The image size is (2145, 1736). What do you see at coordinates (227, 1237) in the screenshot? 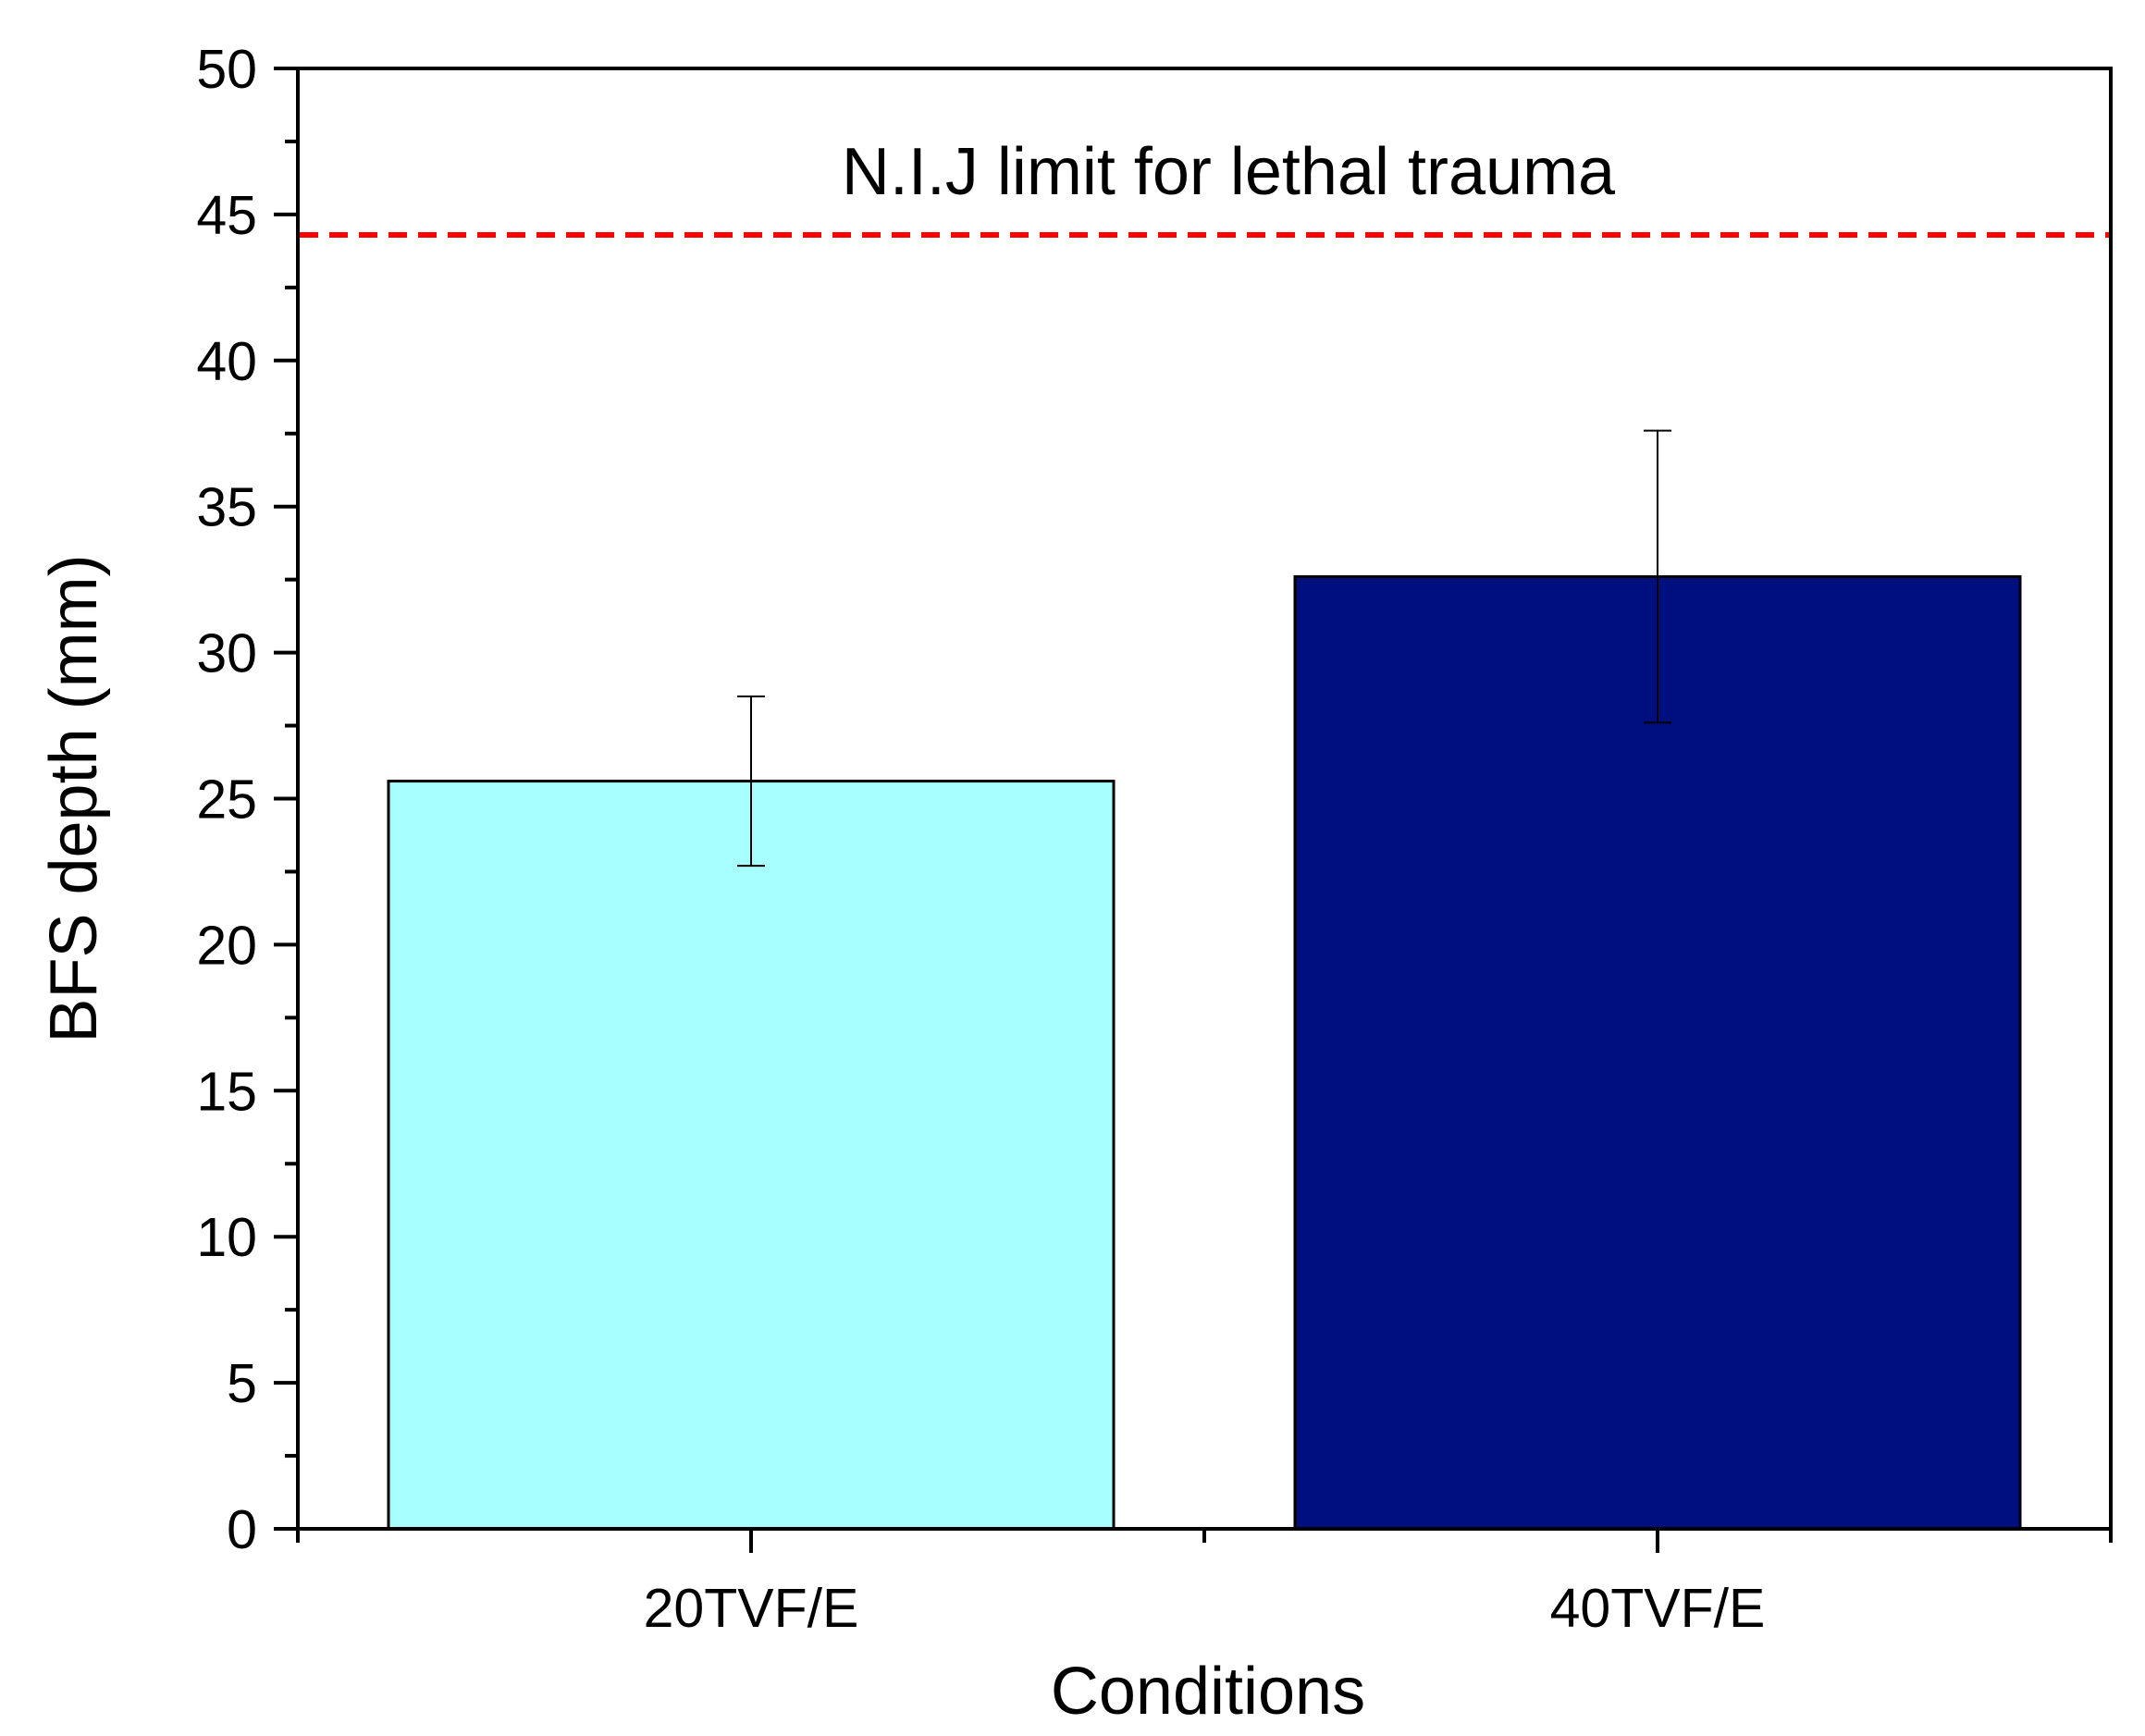
I see `y-tick-label: 10` at bounding box center [227, 1237].